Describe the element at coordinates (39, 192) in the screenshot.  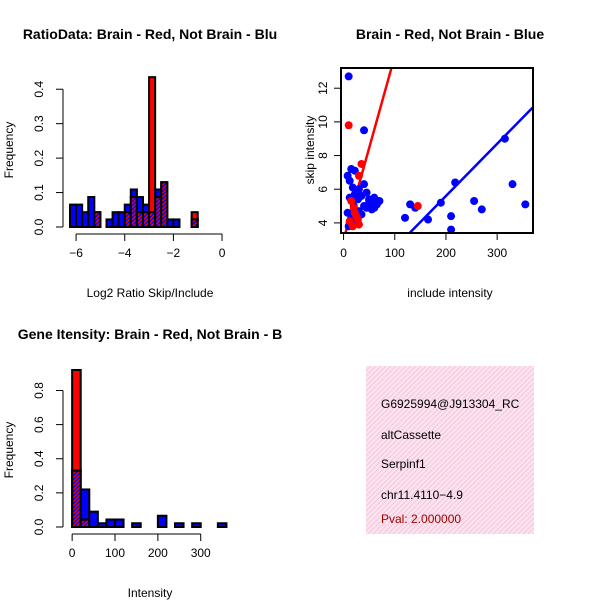
I see `y-tick-label: 0.1` at that location.